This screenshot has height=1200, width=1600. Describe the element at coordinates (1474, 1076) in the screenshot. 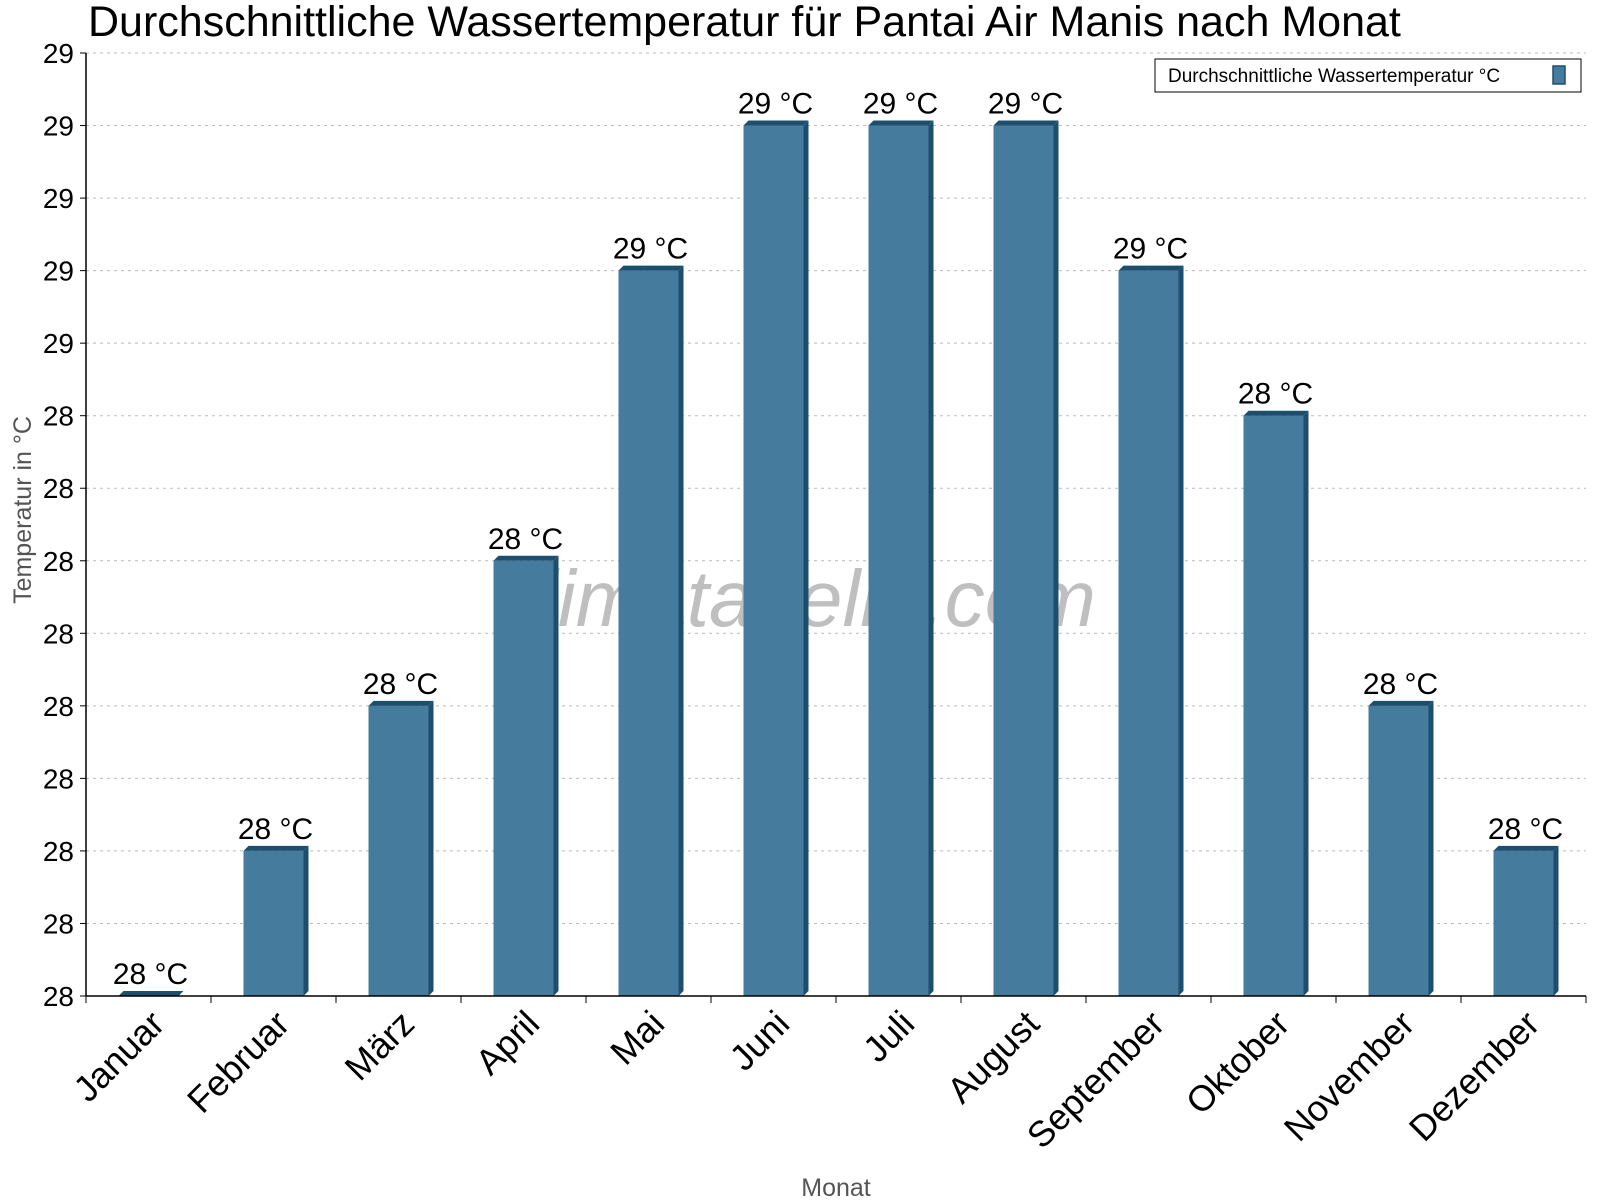

I see `x-tick-label: Dezember` at that location.